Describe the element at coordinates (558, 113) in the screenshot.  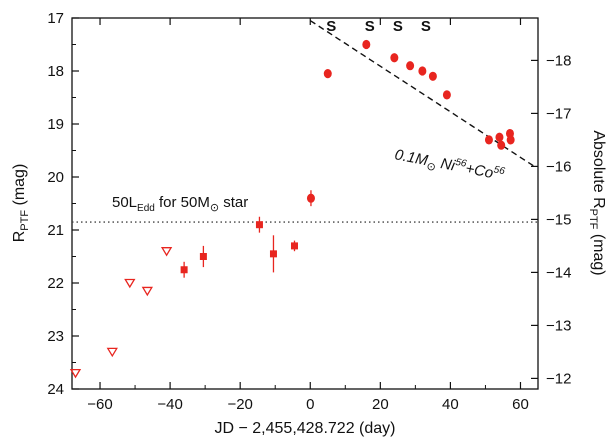
I see `y-tick-label-right: −17` at that location.